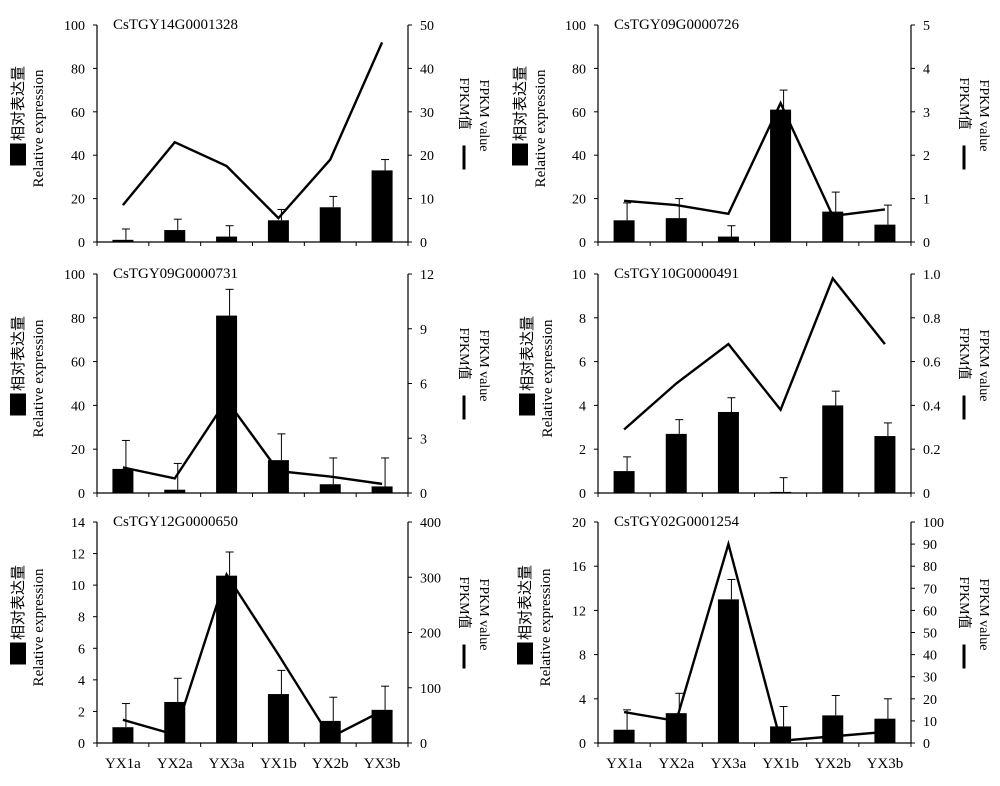 The image size is (1000, 786). What do you see at coordinates (330, 764) in the screenshot?
I see `category-label-YX2b: YX2b` at bounding box center [330, 764].